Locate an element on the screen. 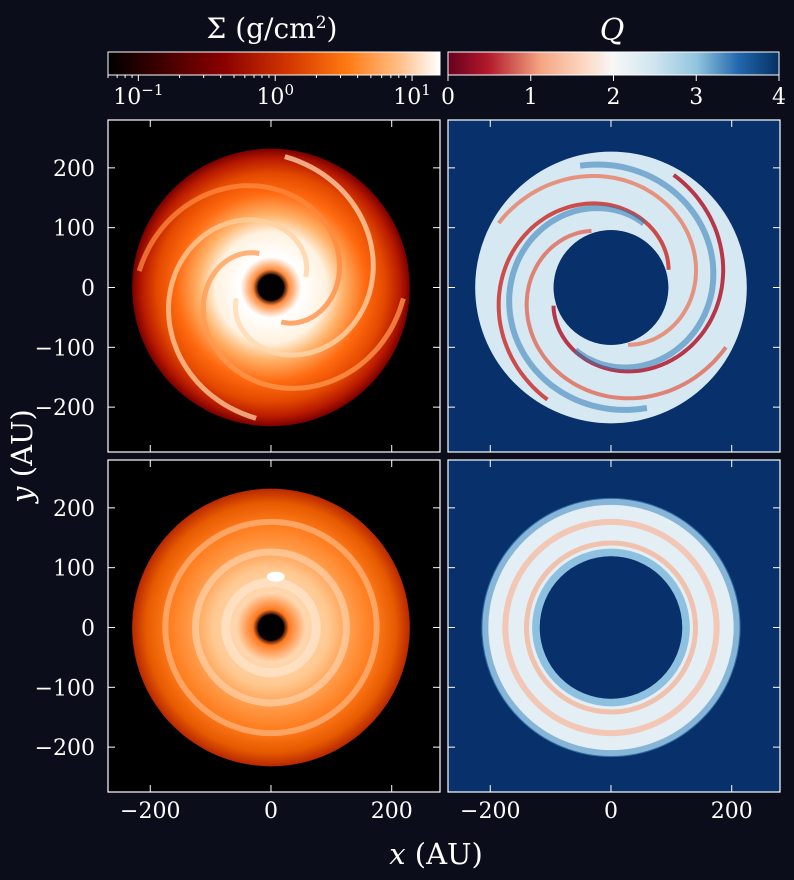 The width and height of the screenshot is (794, 880). q-colorbar-tick-label: 1 is located at coordinates (531, 97).